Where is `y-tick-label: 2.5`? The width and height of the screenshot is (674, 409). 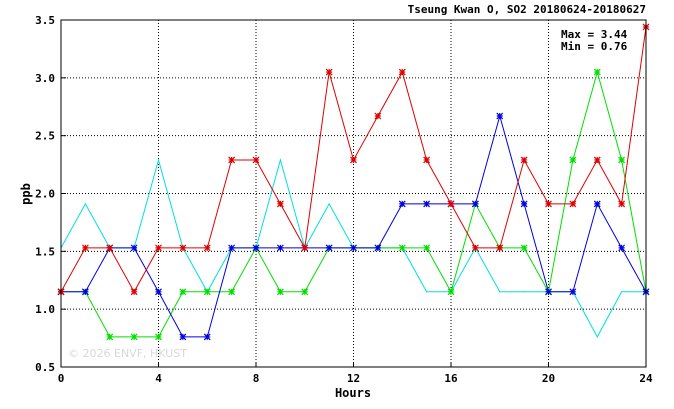 y-tick-label: 2.5 is located at coordinates (45, 136).